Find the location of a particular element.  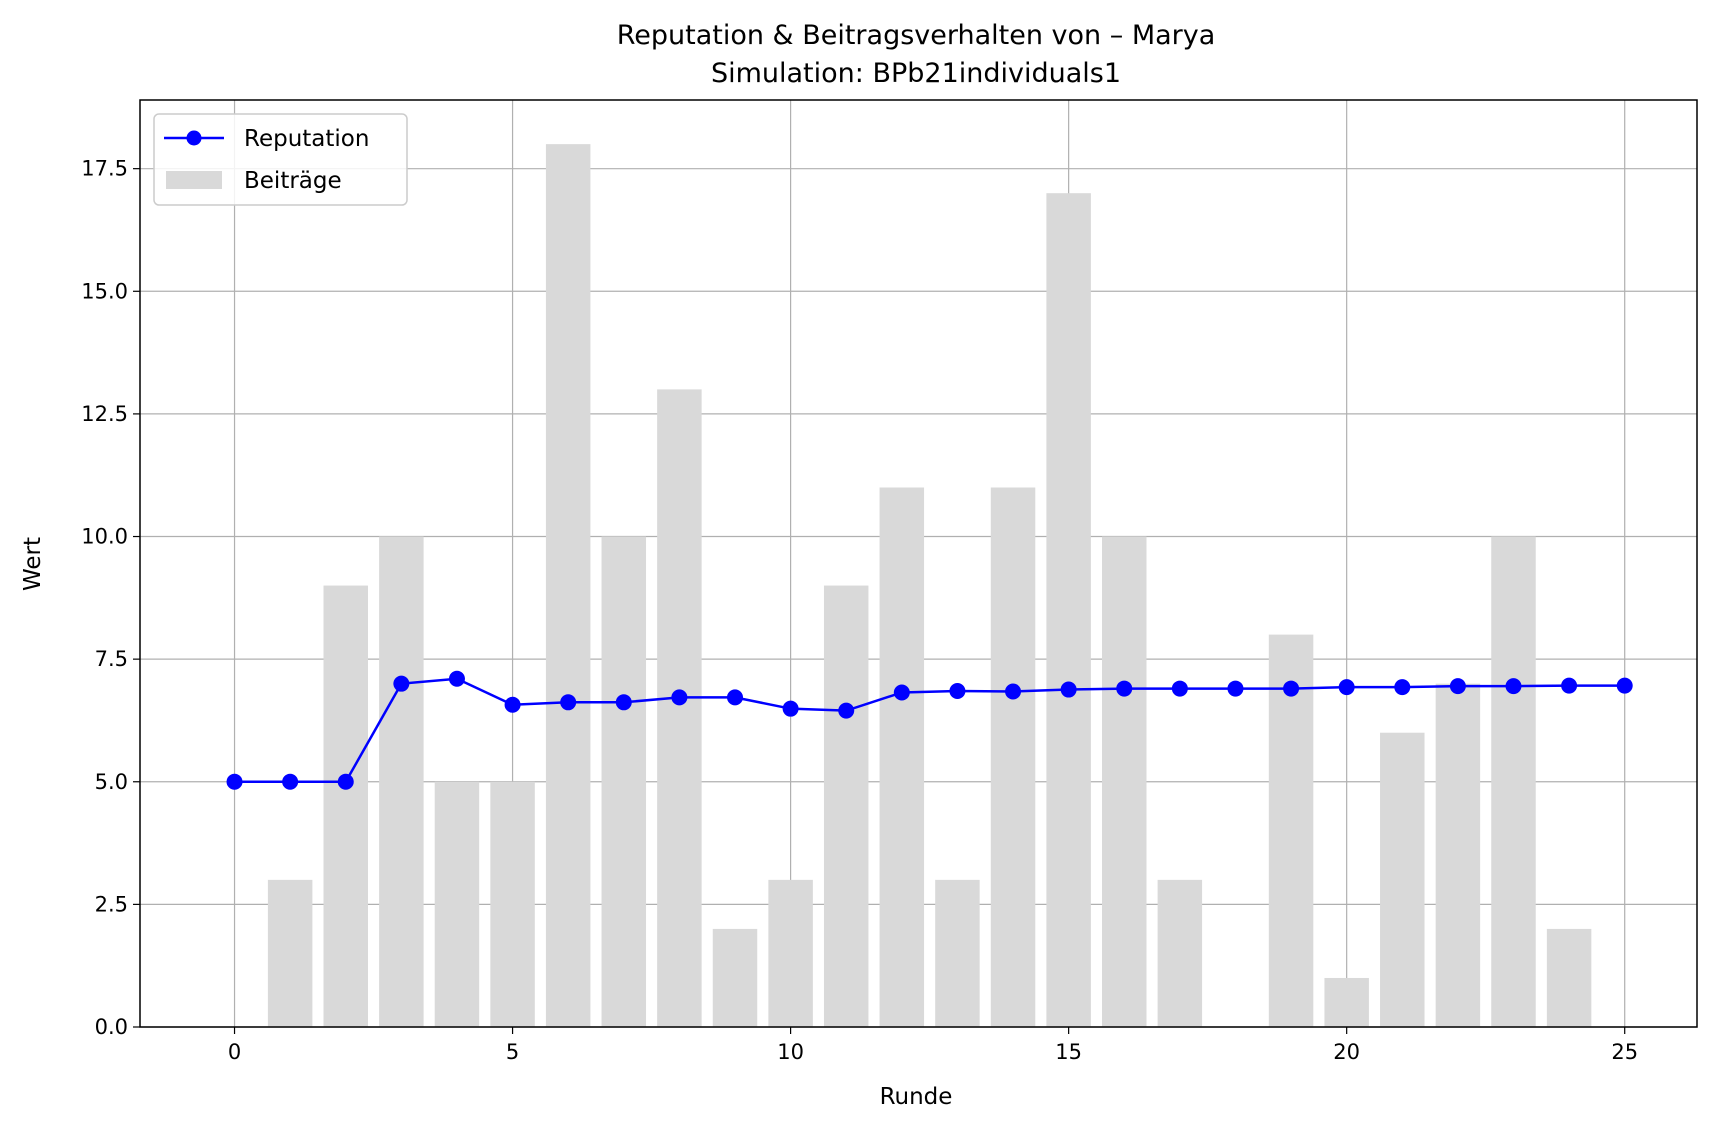

y-tick-label: 5.0 is located at coordinates (111, 782).